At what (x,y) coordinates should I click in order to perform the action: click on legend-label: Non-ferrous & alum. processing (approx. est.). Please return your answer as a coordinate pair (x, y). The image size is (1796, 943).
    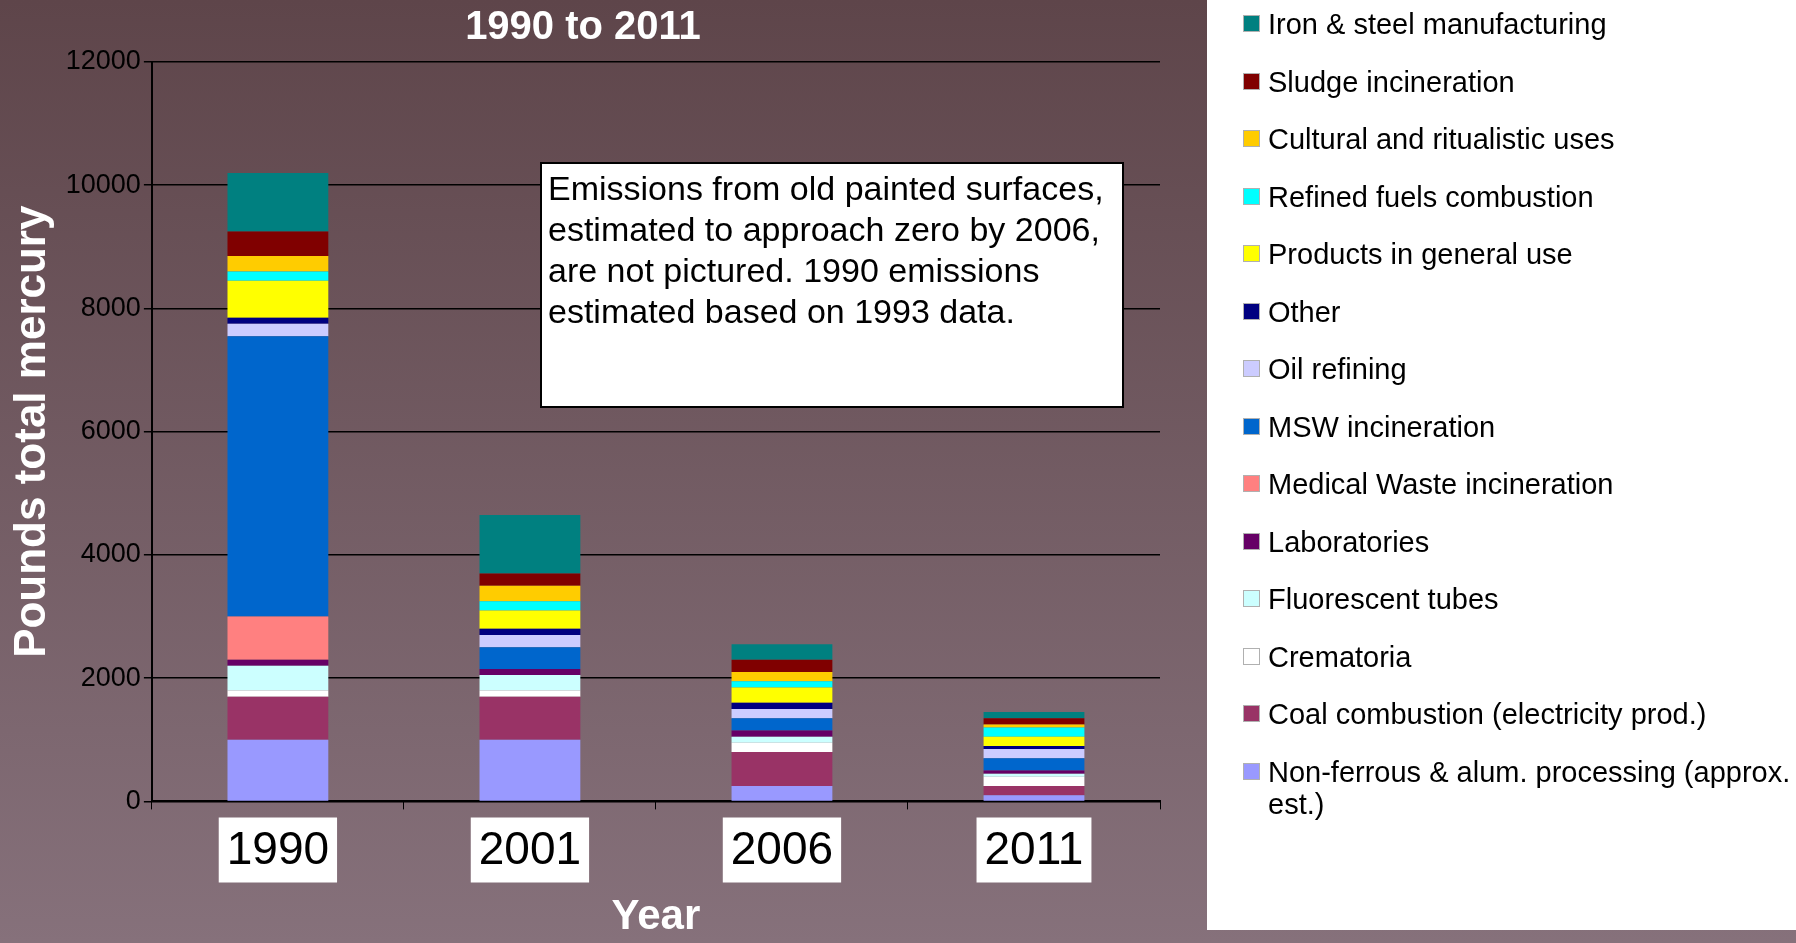
    Looking at the image, I should click on (1530, 787).